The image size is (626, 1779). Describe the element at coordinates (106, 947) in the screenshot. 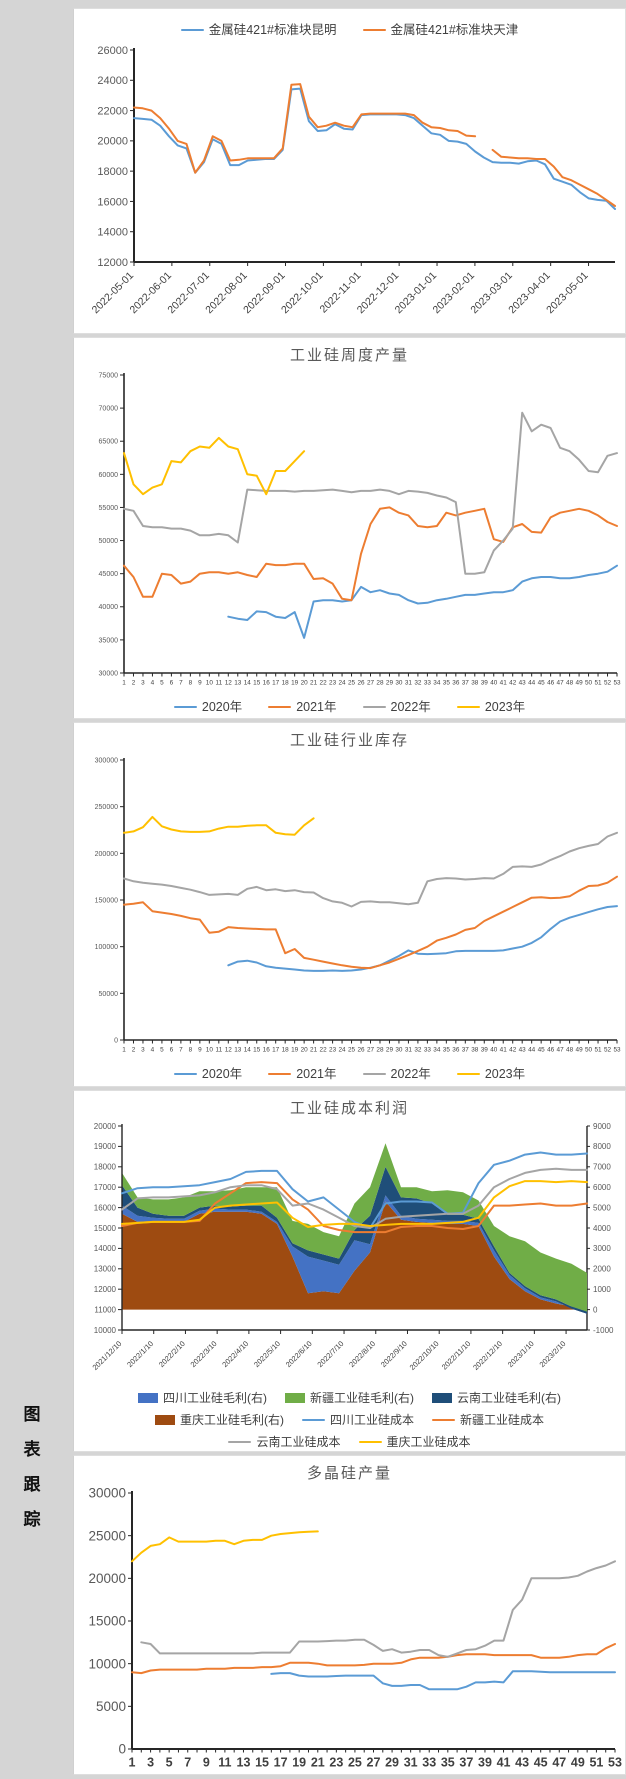

I see `svg-text: 100000` at that location.